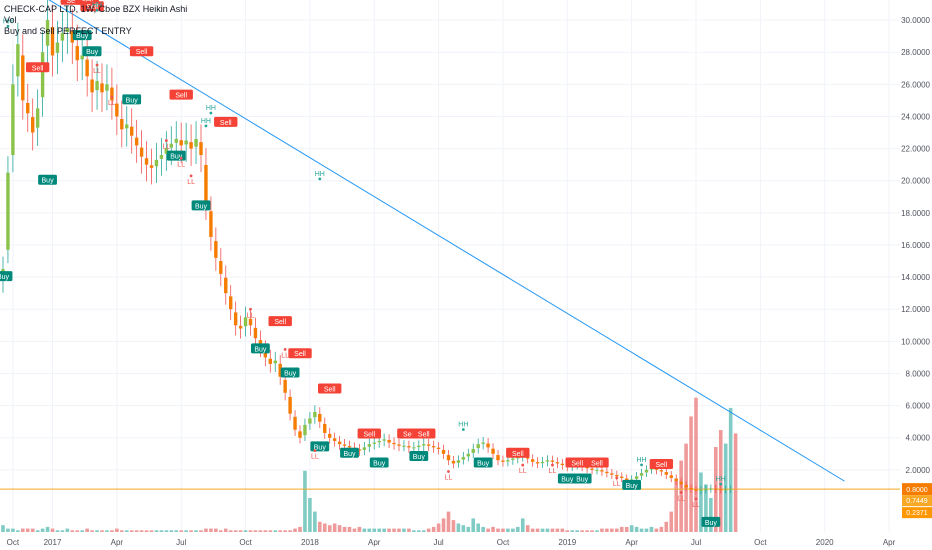  Describe the element at coordinates (320, 174) in the screenshot. I see `hh-label: HH` at that location.